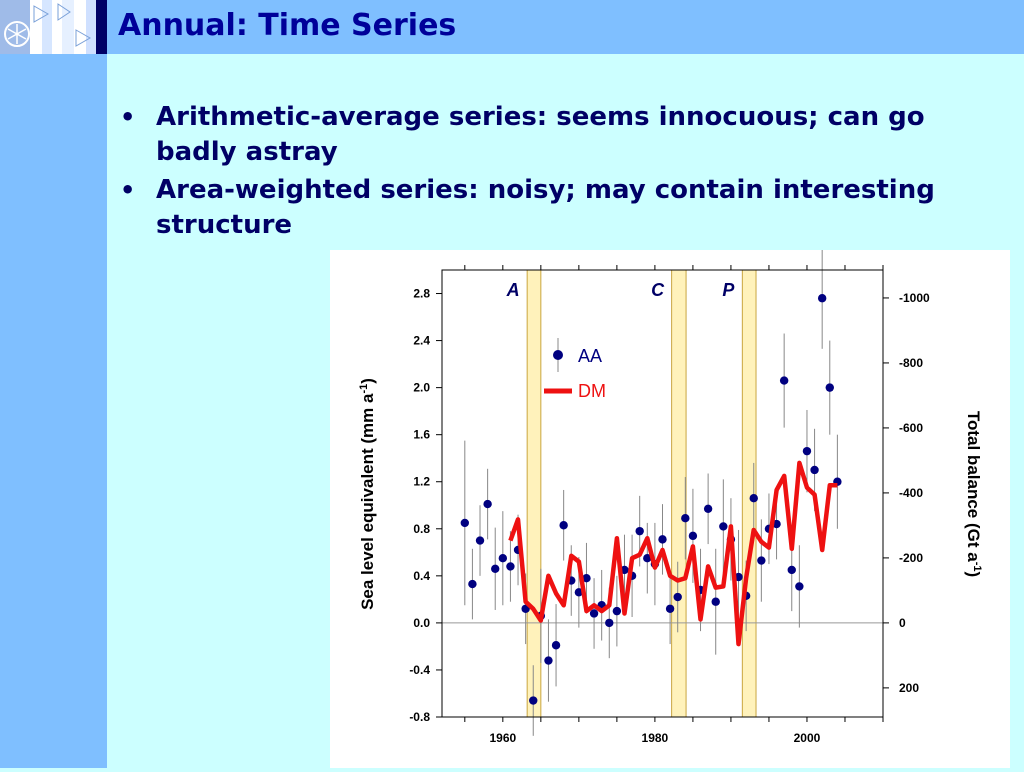  What do you see at coordinates (513, 290) in the screenshot?
I see `event-label: A` at bounding box center [513, 290].